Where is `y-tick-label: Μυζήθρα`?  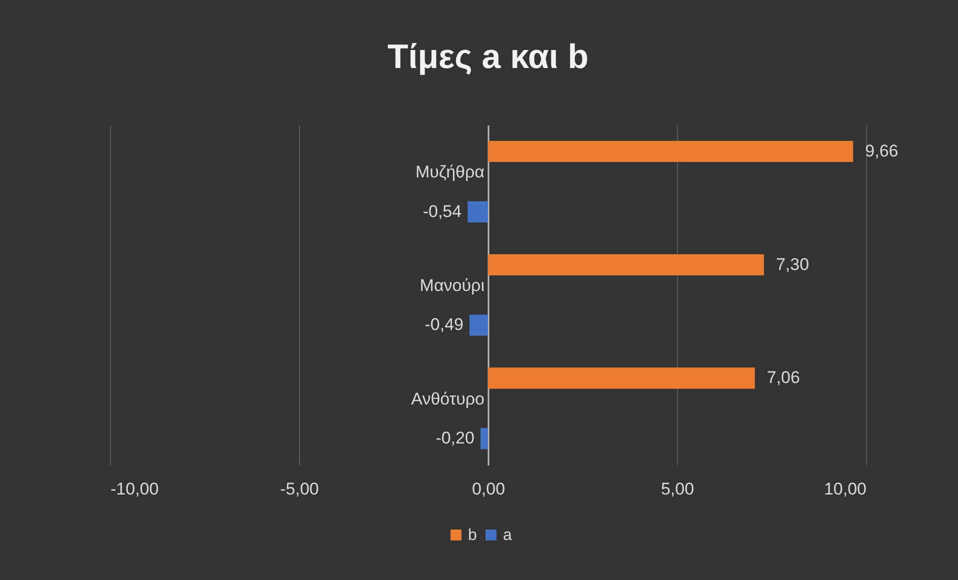
y-tick-label: Μυζήθρα is located at coordinates (450, 172).